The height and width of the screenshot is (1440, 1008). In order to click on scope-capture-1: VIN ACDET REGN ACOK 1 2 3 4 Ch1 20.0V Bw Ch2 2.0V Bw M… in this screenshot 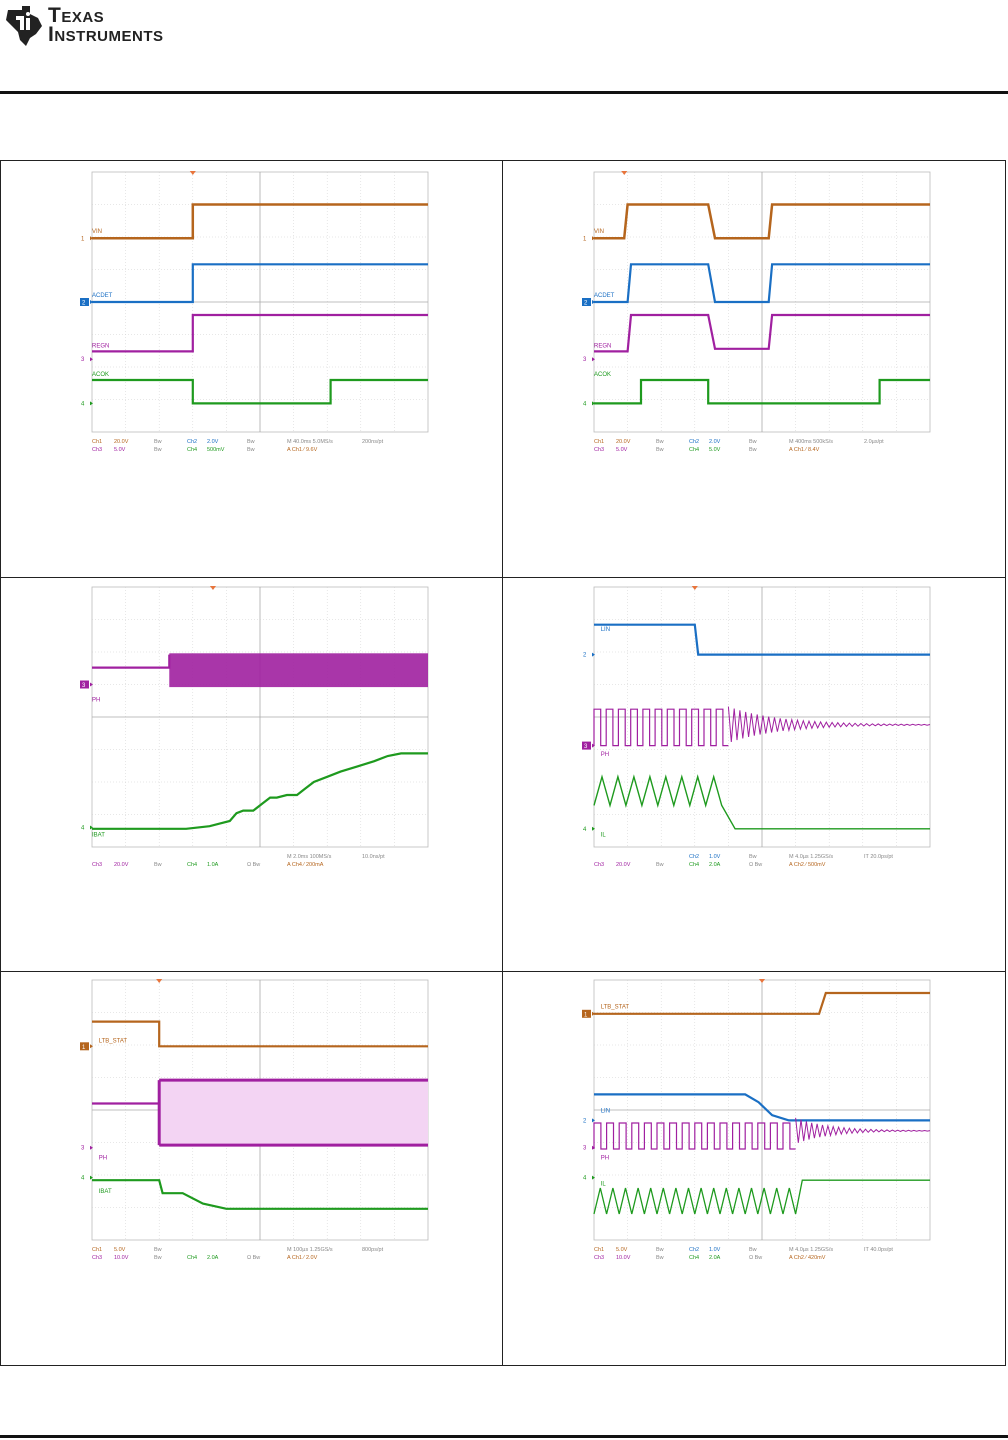, I will do `click(256, 315)`.